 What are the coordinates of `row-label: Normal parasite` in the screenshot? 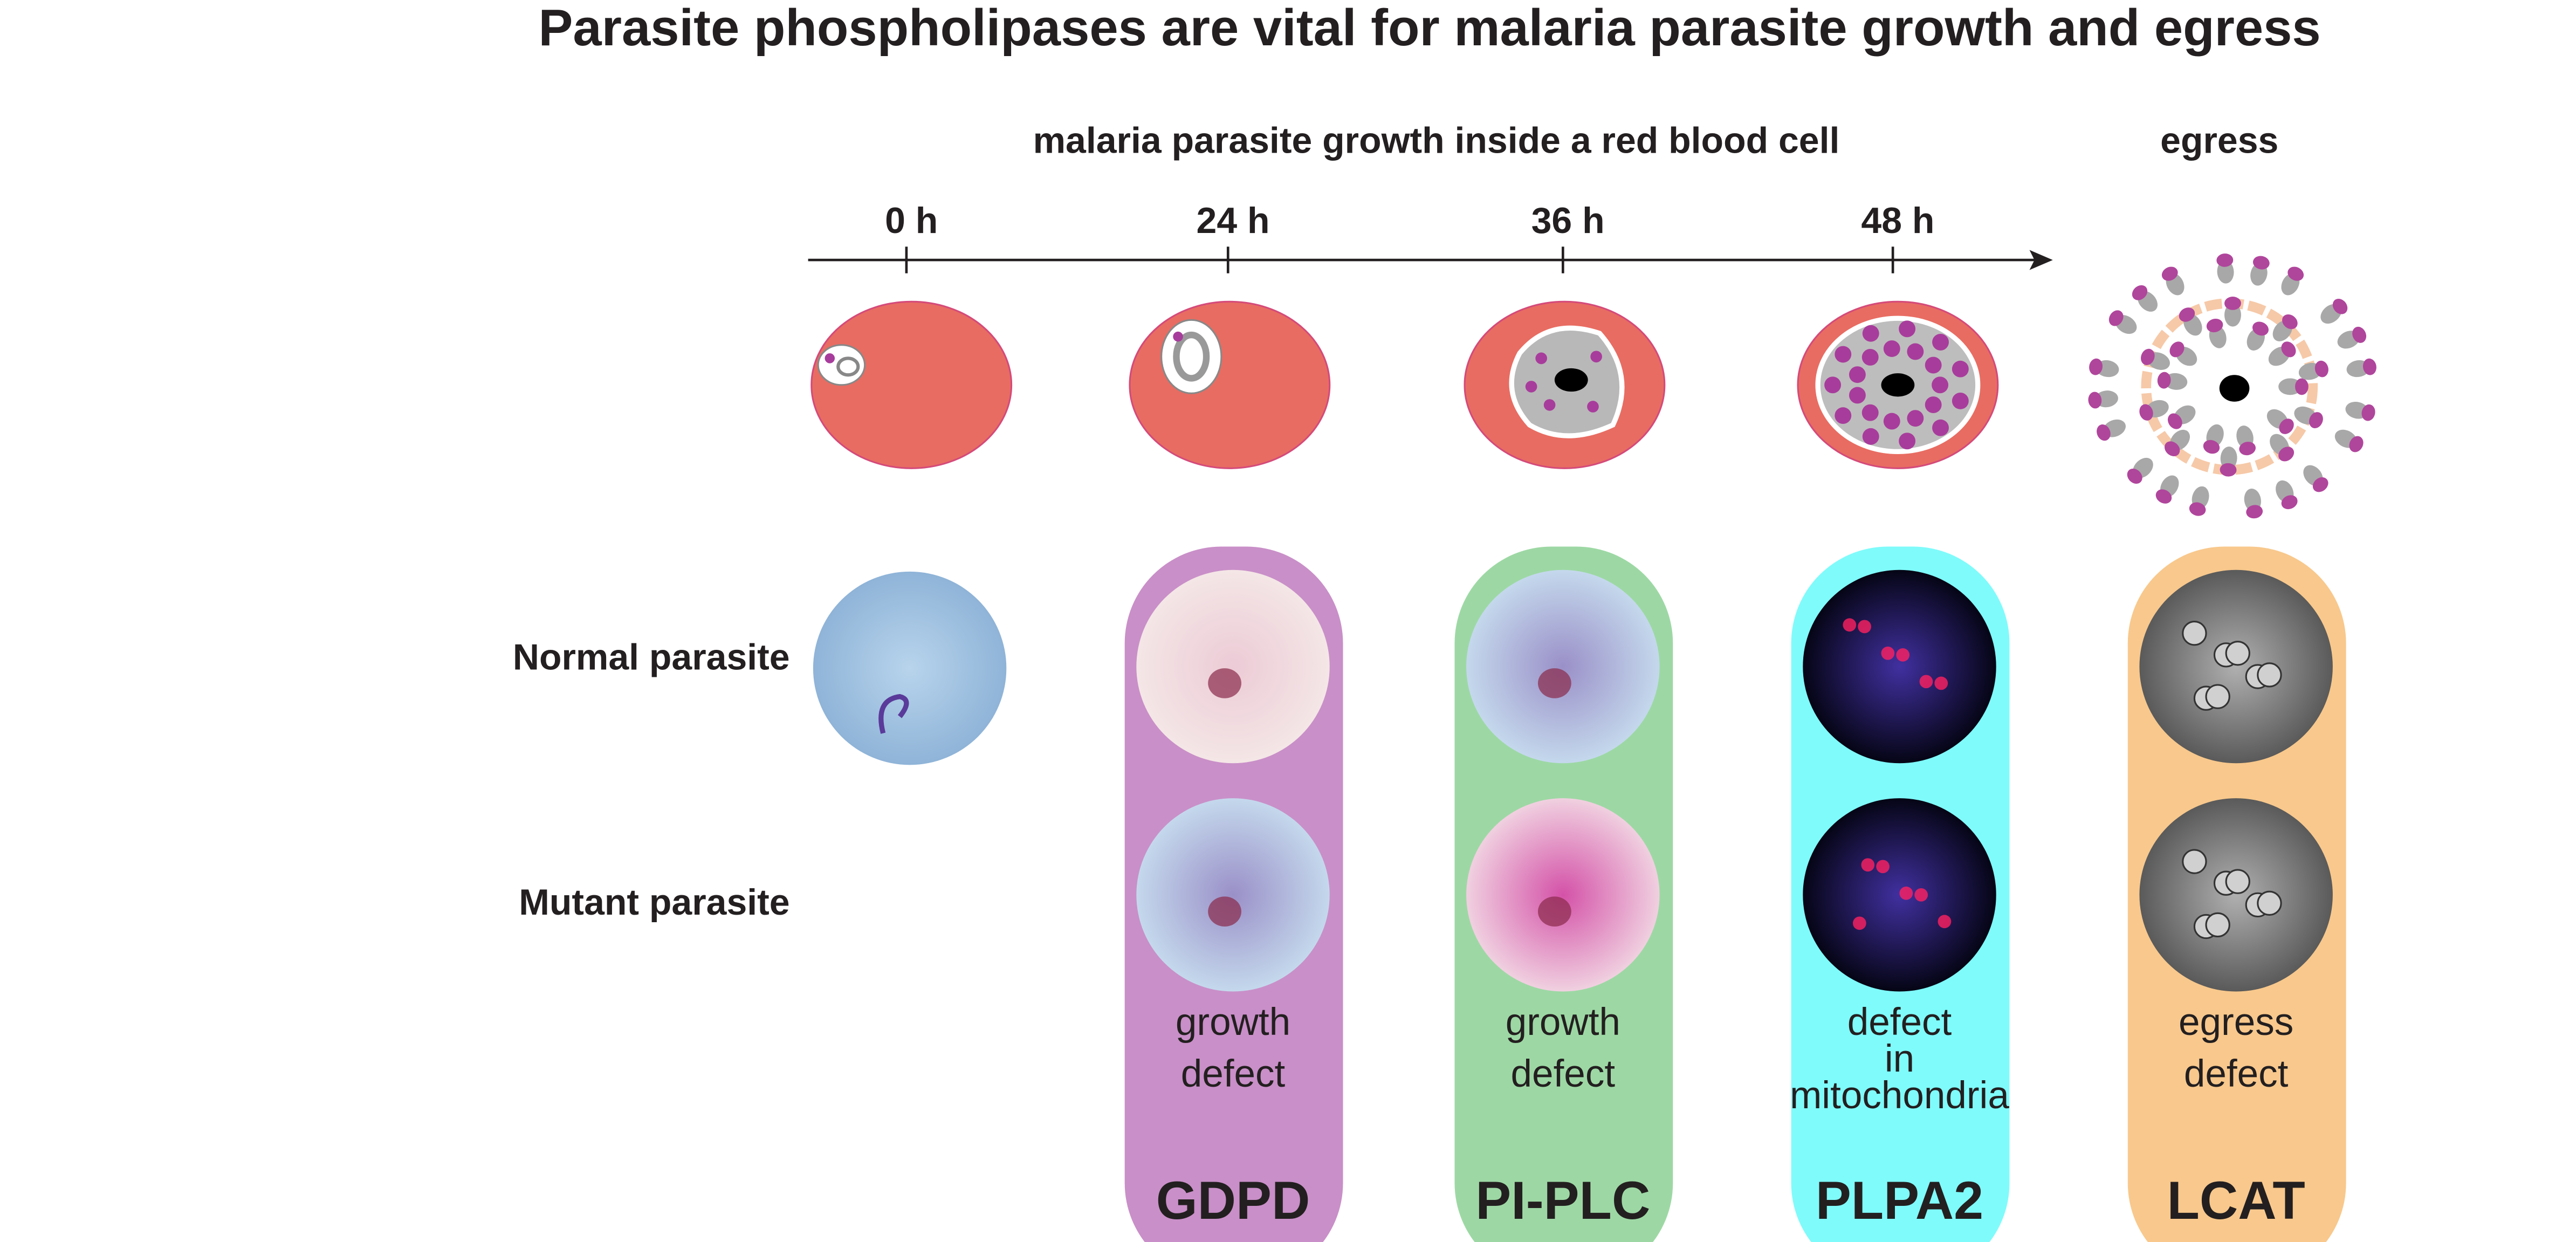 It's located at (651, 657).